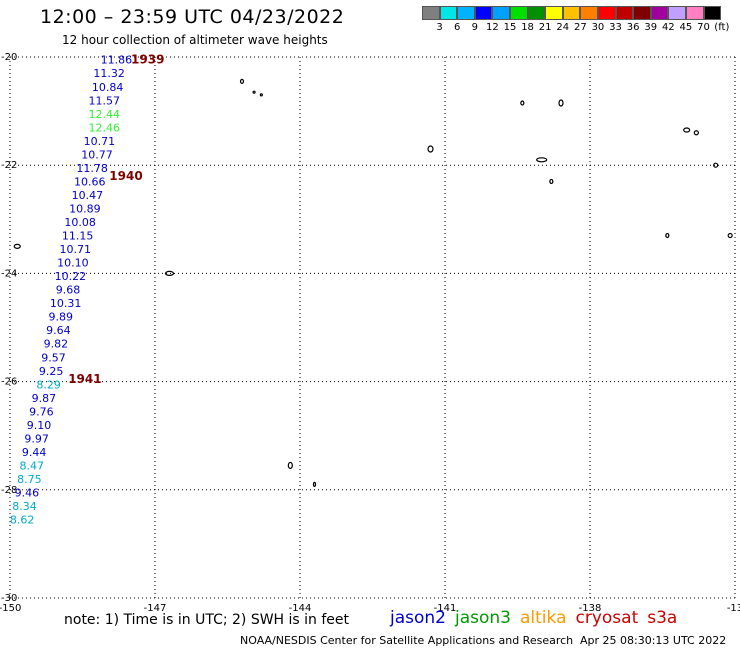 This screenshot has height=650, width=740. Describe the element at coordinates (445, 608) in the screenshot. I see `longitude-label: -141` at that location.